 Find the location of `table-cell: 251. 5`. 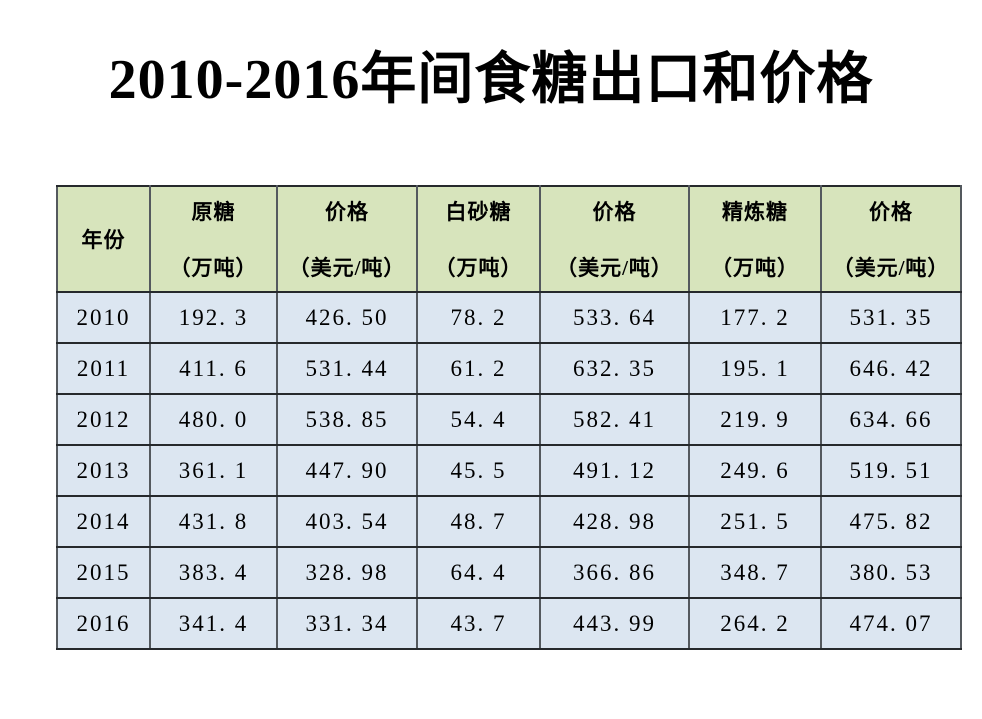

table-cell: 251. 5 is located at coordinates (755, 521).